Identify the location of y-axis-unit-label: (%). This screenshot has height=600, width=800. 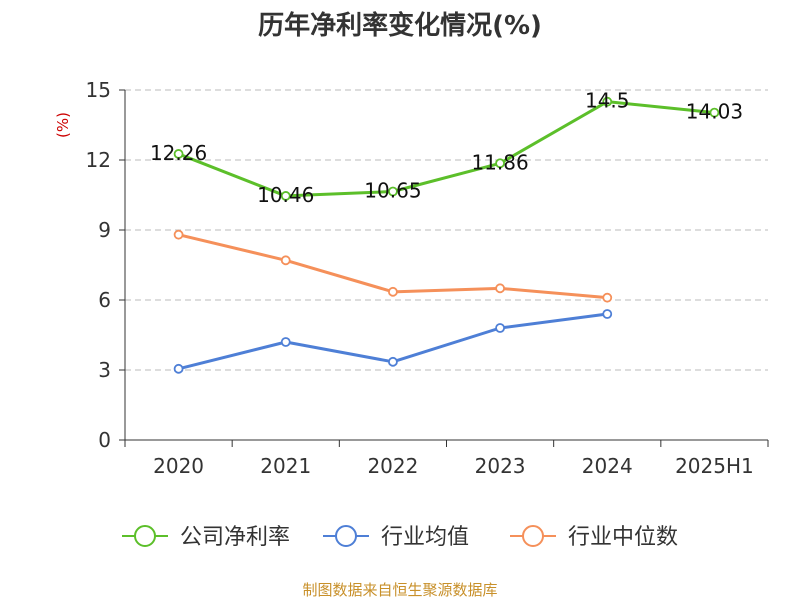
(63, 125).